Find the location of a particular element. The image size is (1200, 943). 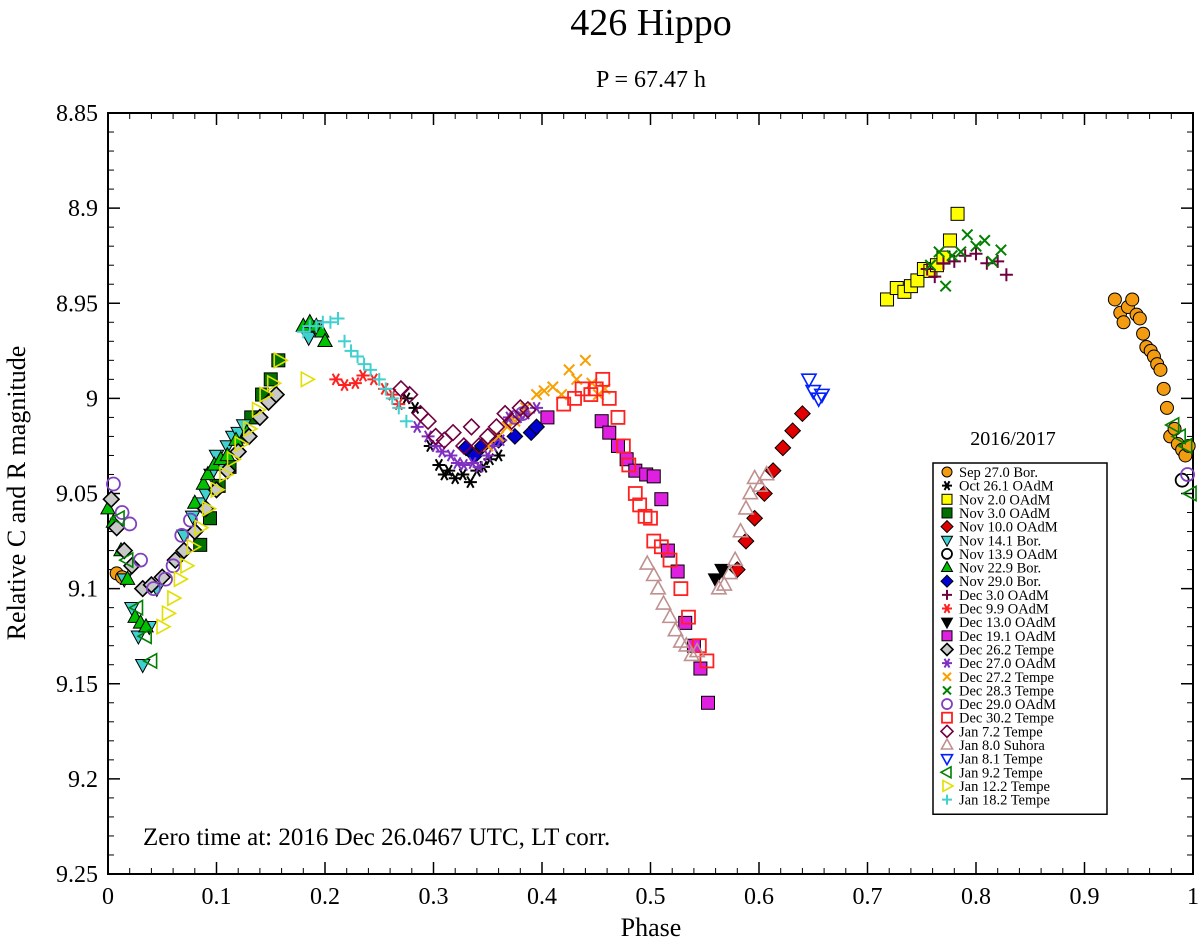

legend-label: Nov 22.9 Bor. is located at coordinates (1000, 569).